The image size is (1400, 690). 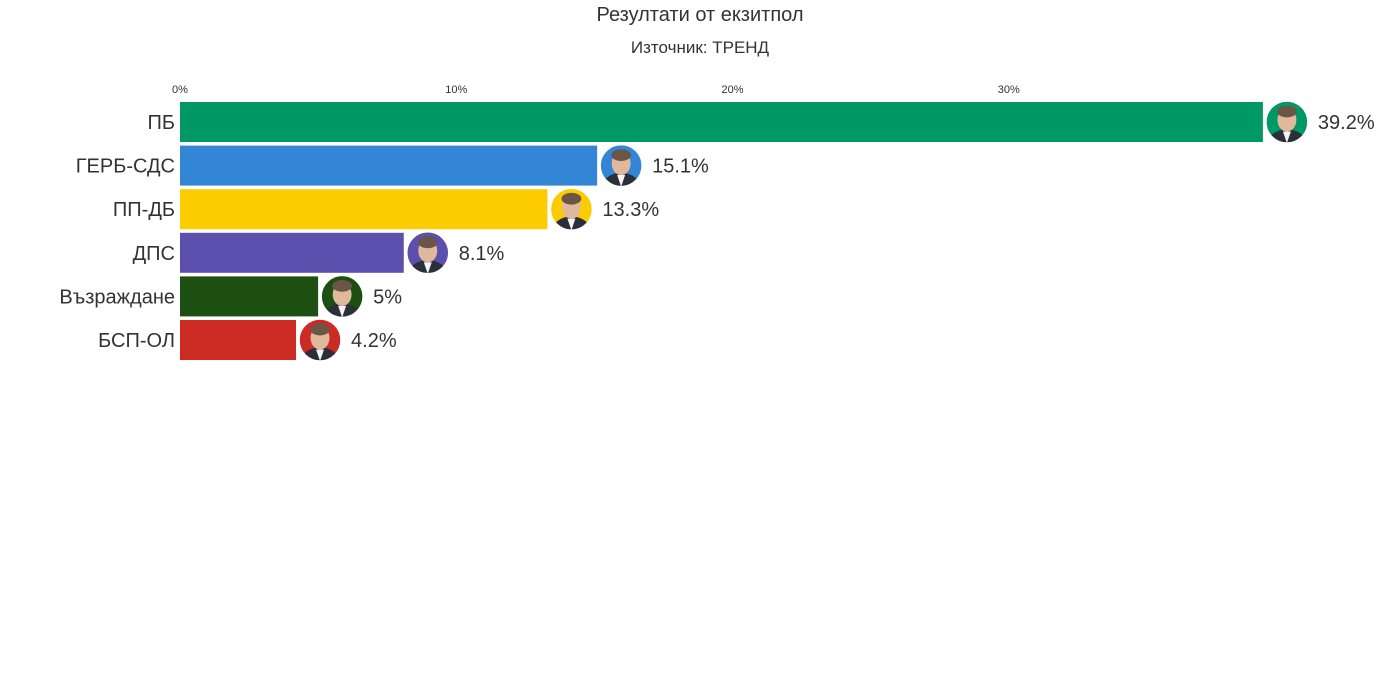 I want to click on category-label: БСП-ОЛ, so click(x=136, y=341).